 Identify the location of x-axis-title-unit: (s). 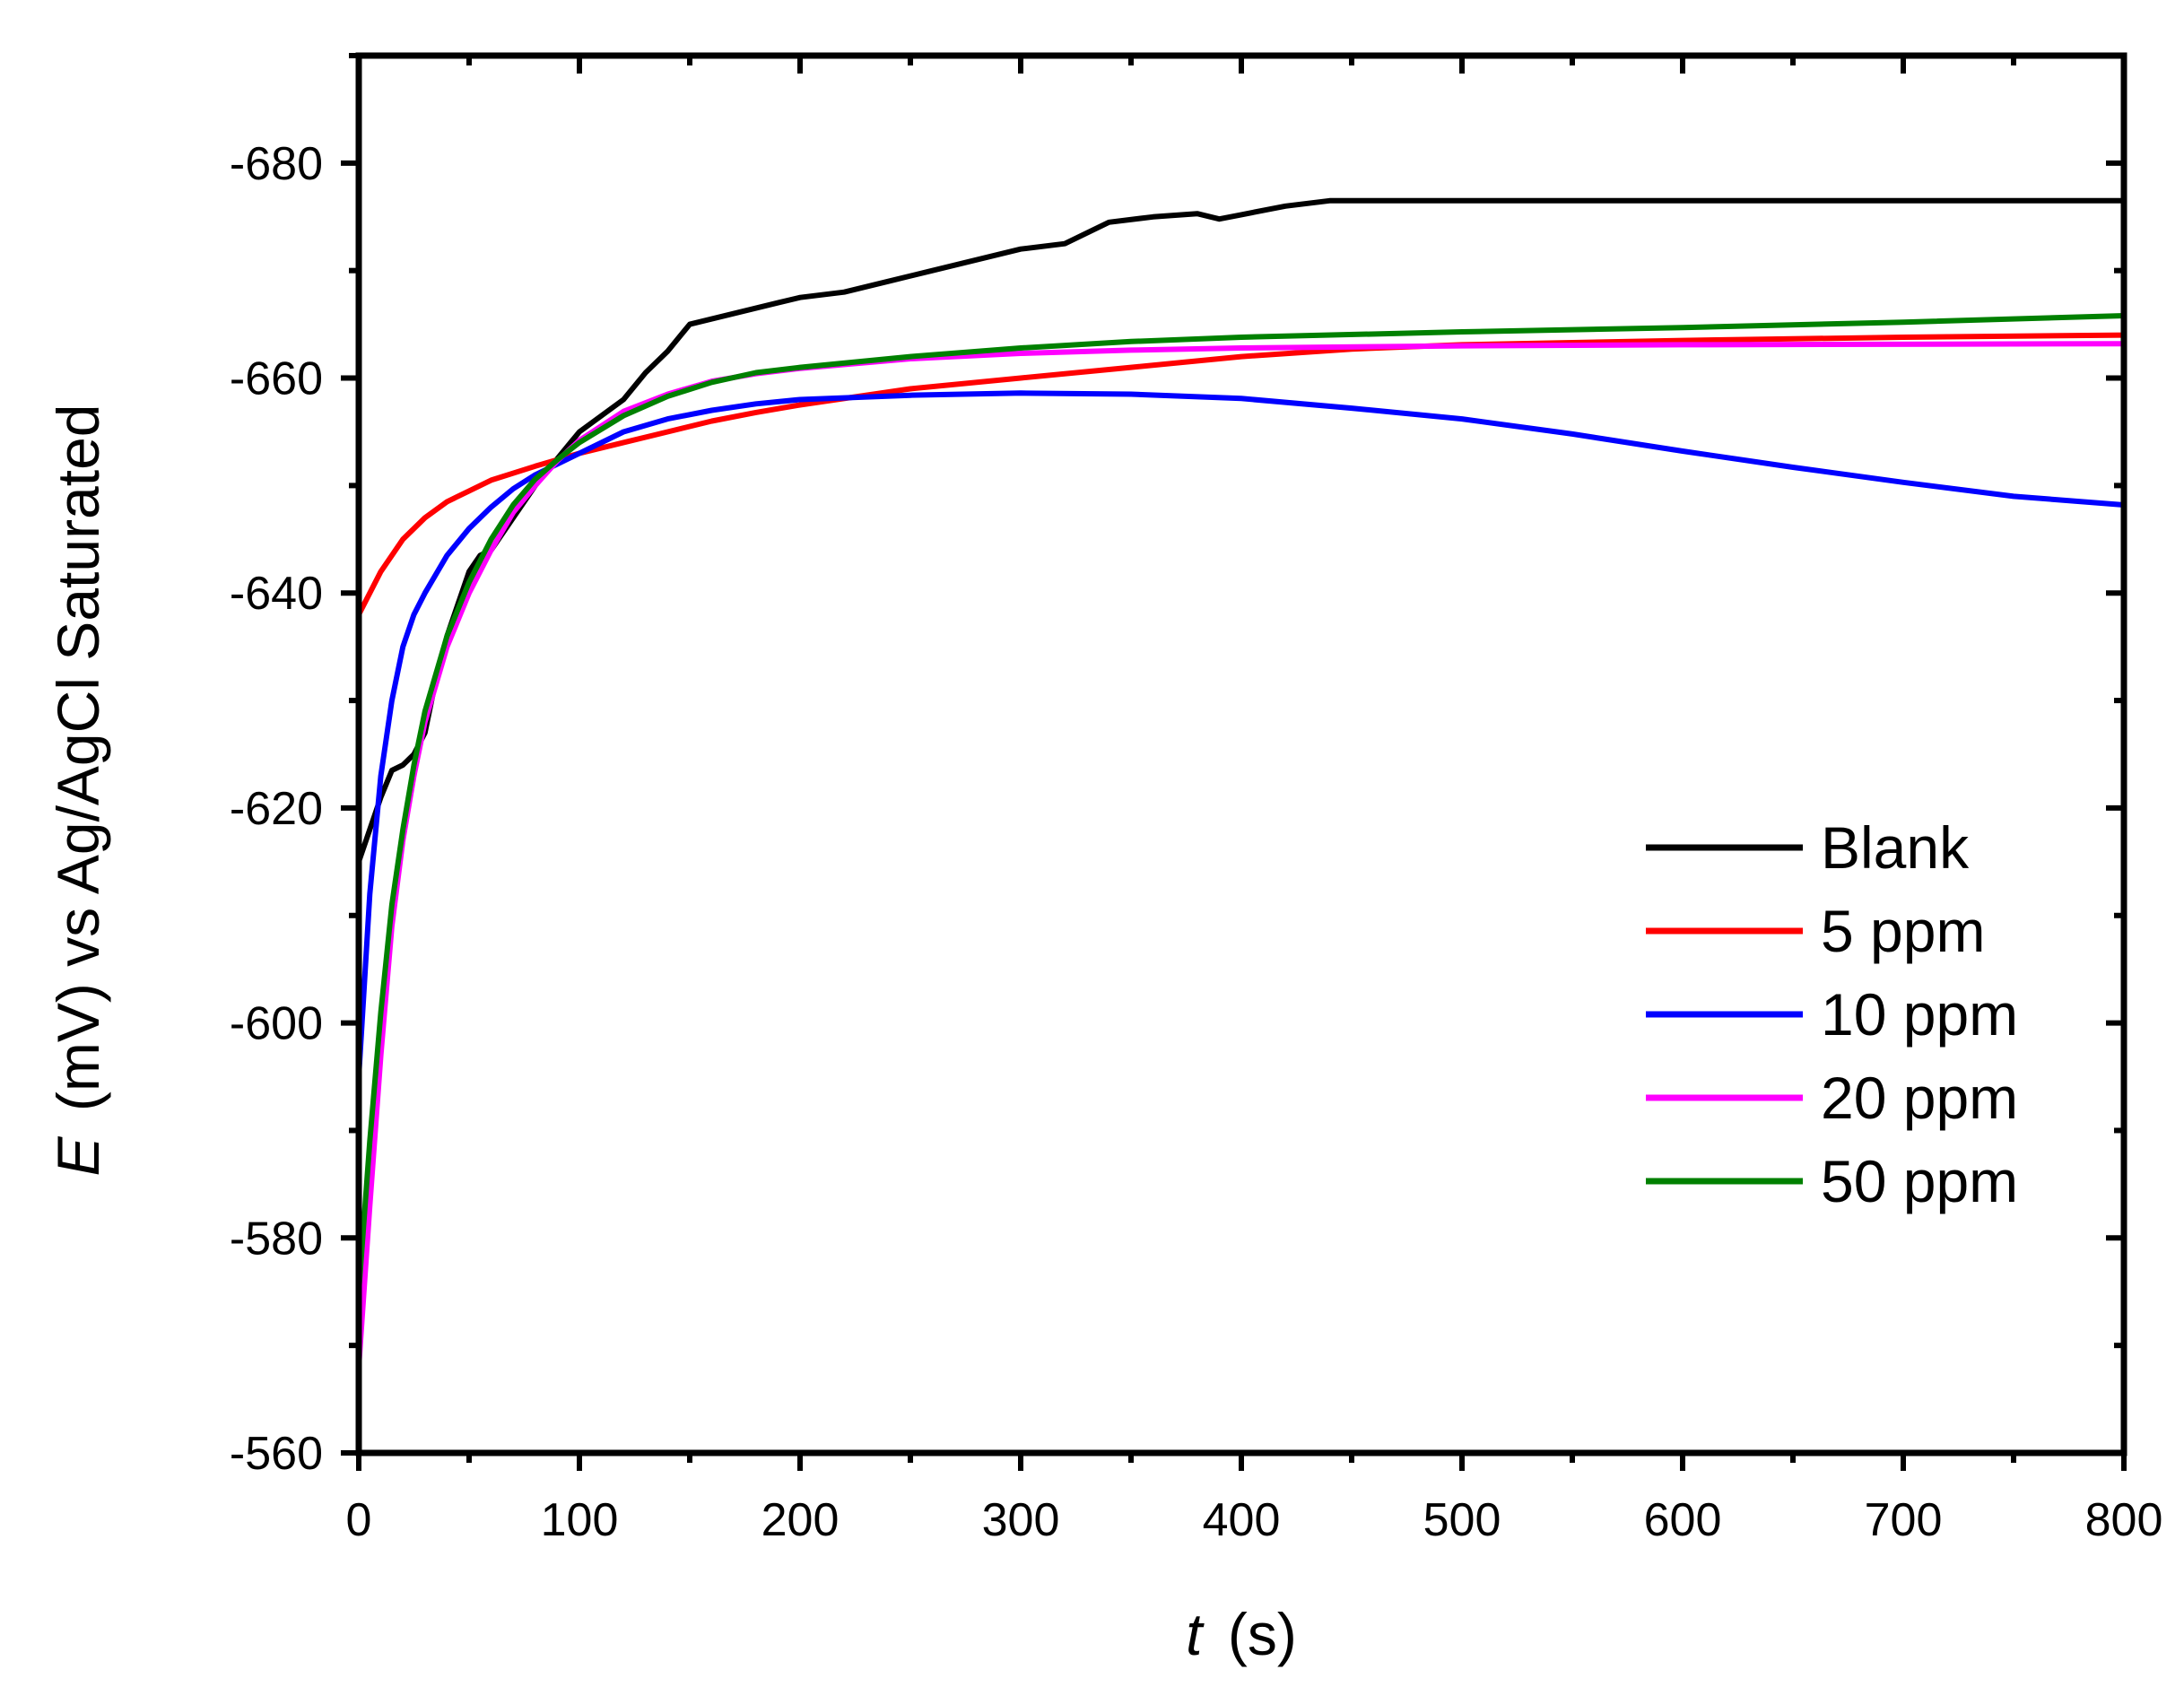
(1262, 1634).